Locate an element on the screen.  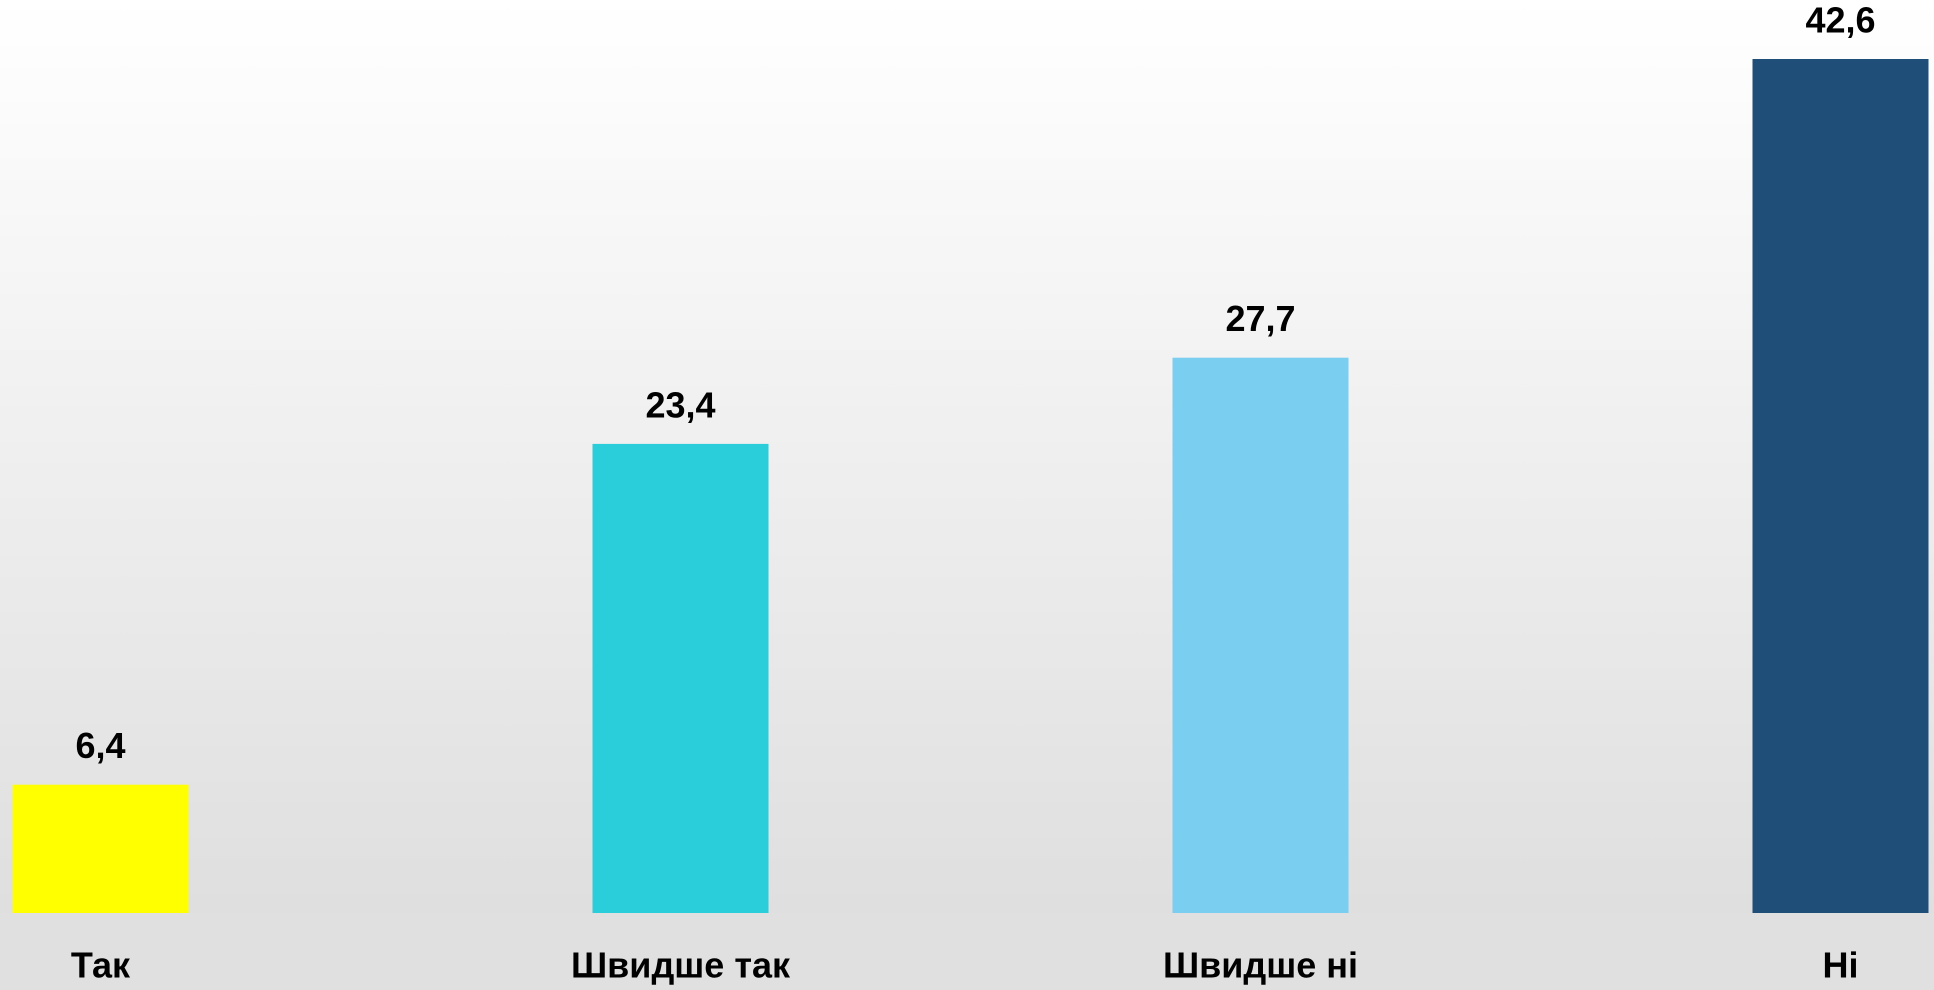
value-label: 23,4 is located at coordinates (680, 404).